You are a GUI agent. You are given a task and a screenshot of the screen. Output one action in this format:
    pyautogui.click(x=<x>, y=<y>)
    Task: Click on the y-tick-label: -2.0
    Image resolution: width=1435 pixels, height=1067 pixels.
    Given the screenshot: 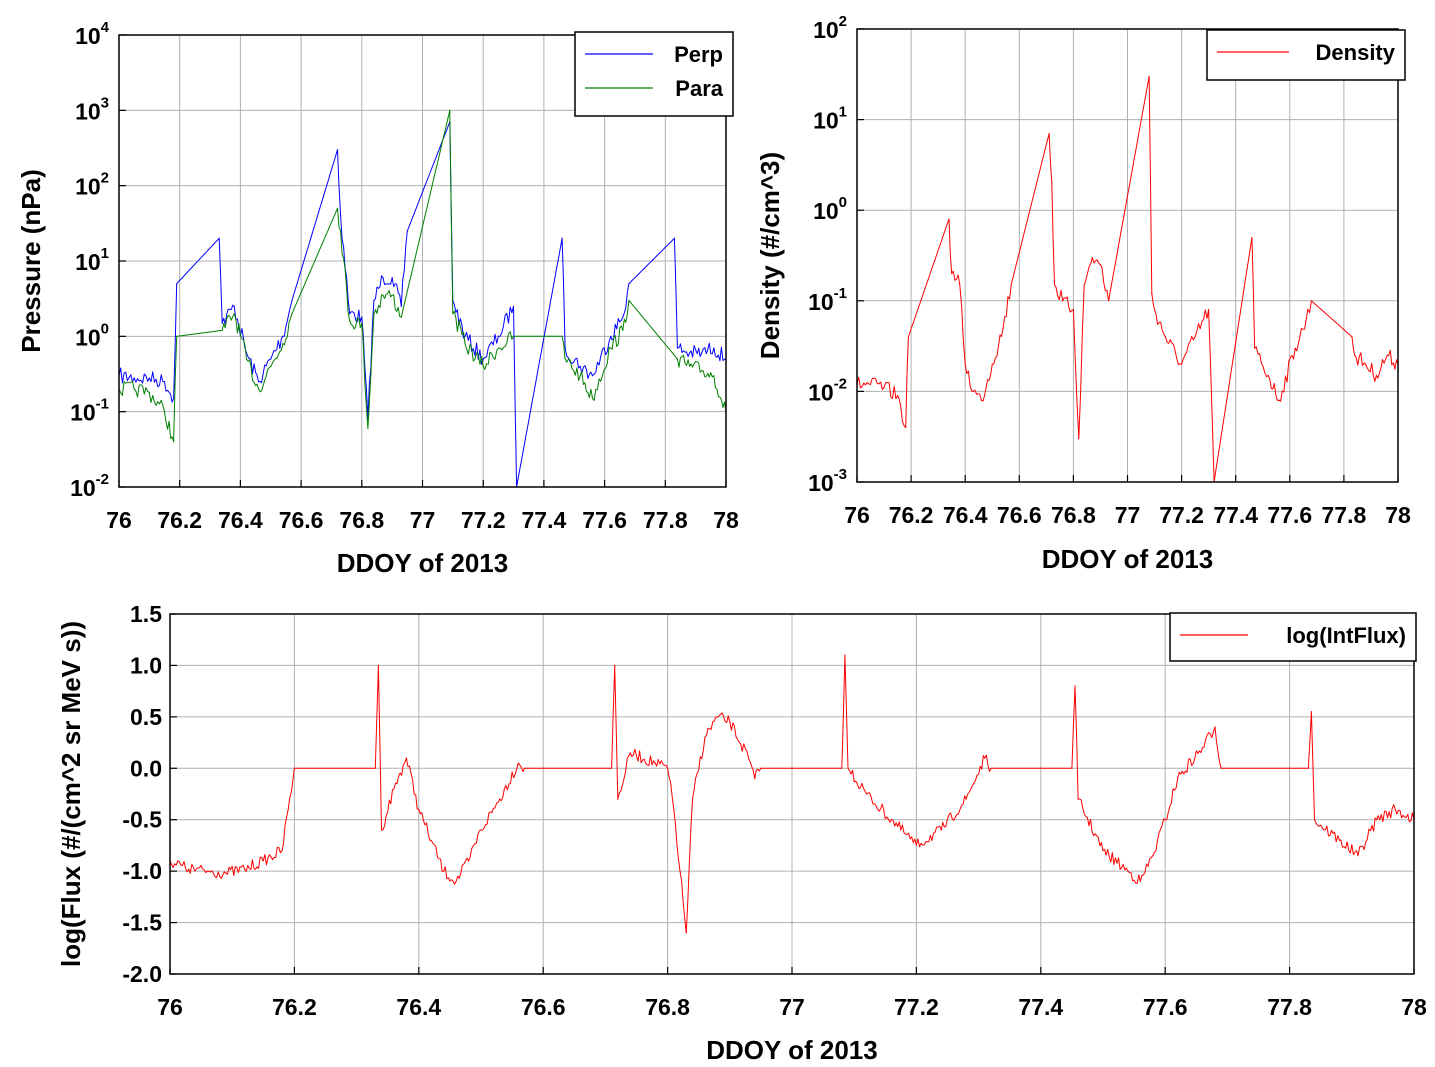 What is the action you would take?
    pyautogui.click(x=142, y=974)
    